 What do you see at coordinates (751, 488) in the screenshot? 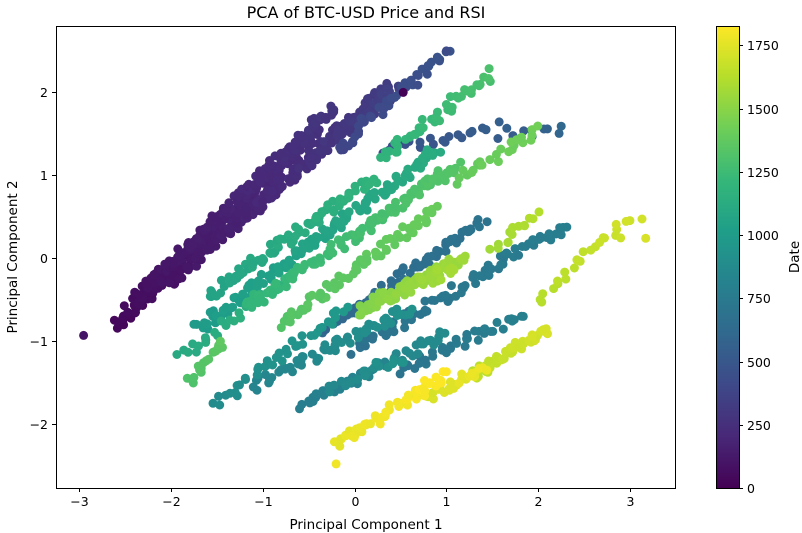
I see `colorbar-tick-label: 0` at bounding box center [751, 488].